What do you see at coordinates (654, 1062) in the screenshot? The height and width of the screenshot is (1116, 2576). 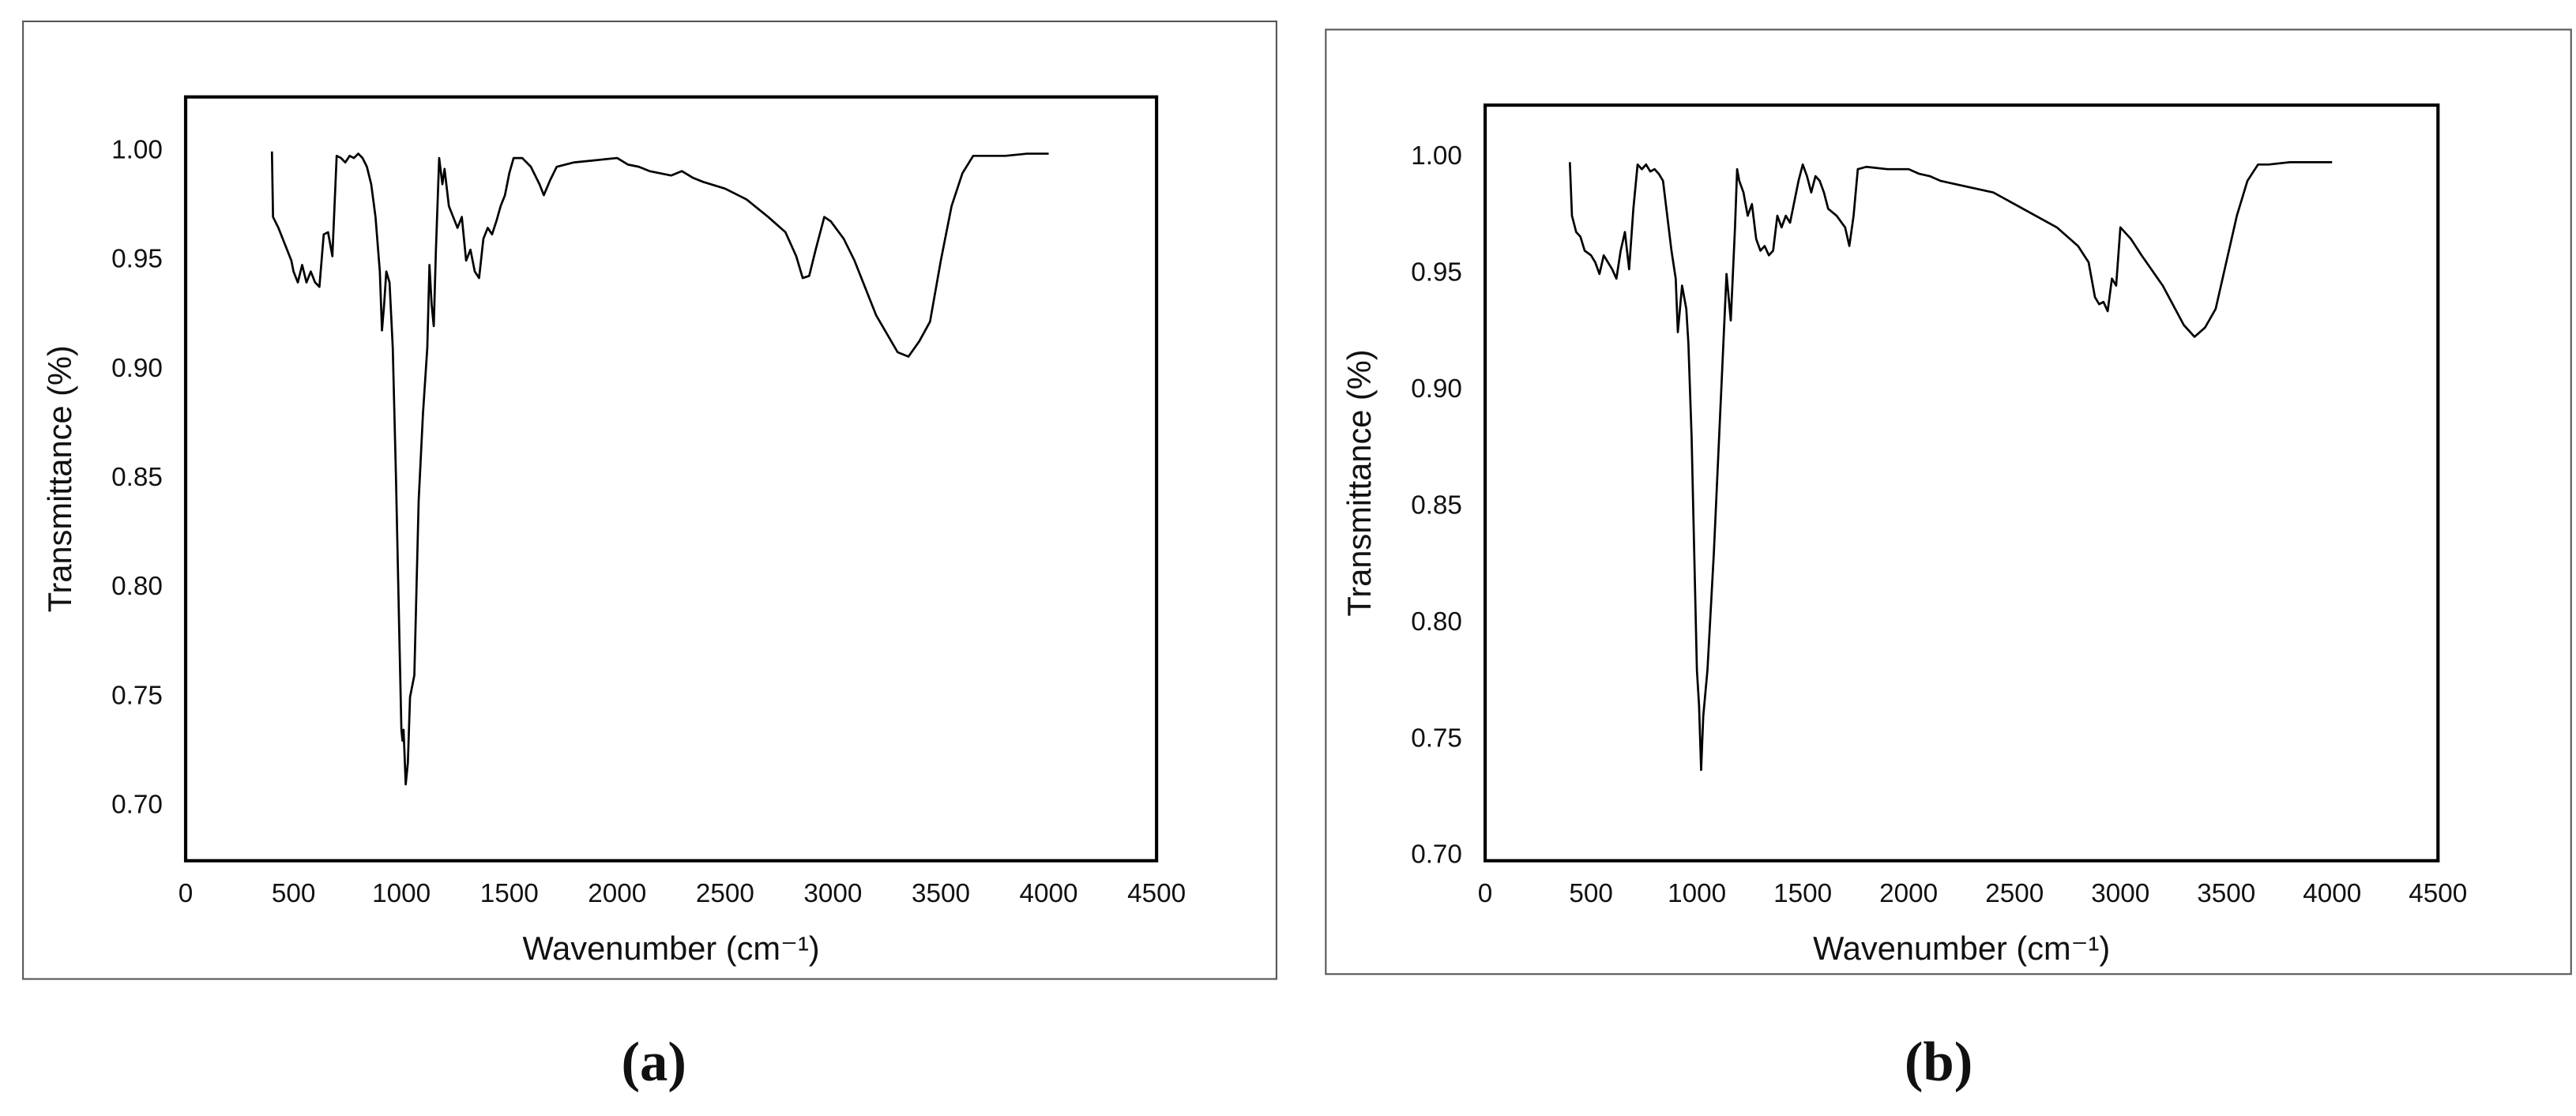 I see `panel-caption: (a)` at bounding box center [654, 1062].